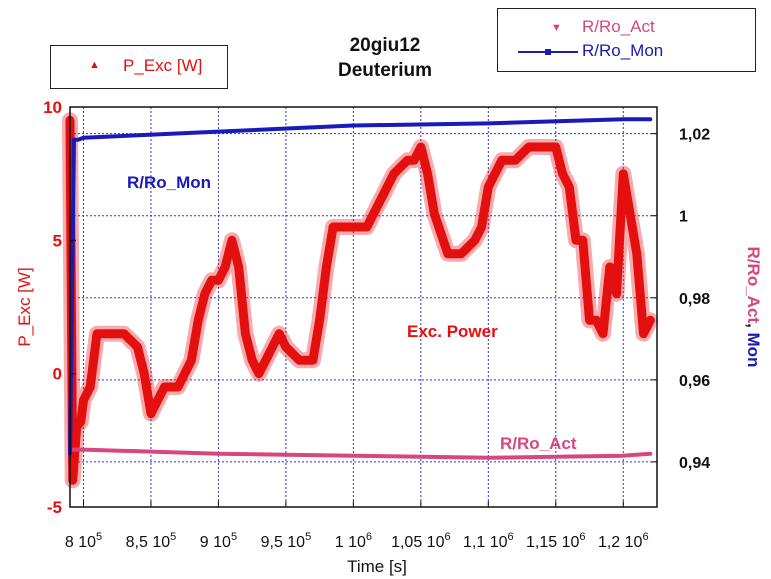  What do you see at coordinates (753, 350) in the screenshot?
I see `y-right-label-mon: Mon` at bounding box center [753, 350].